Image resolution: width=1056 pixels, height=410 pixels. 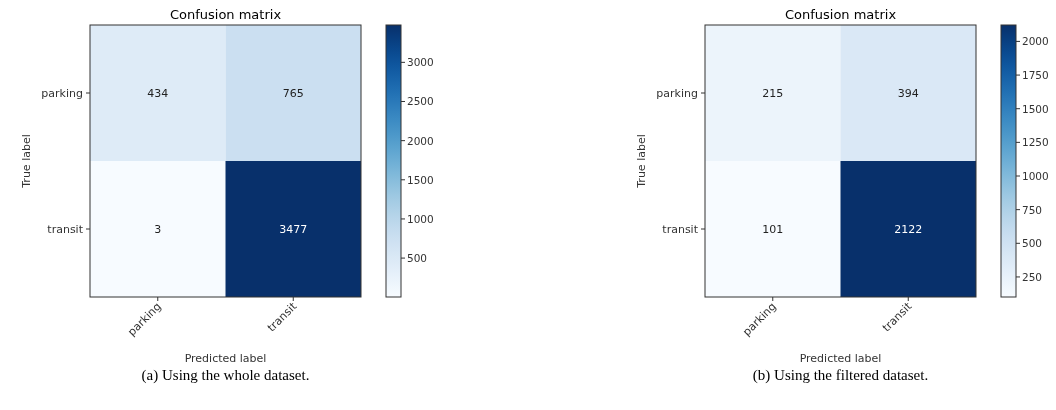 I want to click on color-bar-label: 750, so click(x=1032, y=209).